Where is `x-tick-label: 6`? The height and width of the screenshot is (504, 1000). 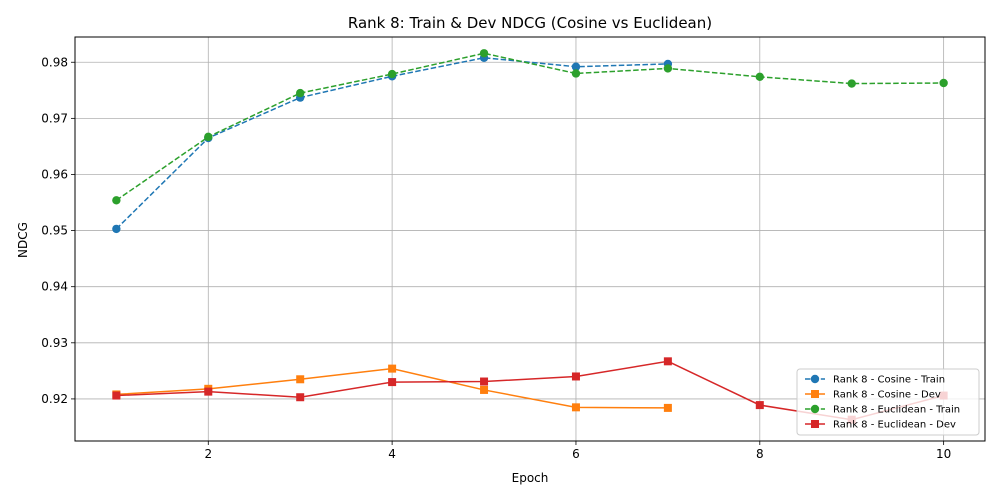
x-tick-label: 6 is located at coordinates (576, 454).